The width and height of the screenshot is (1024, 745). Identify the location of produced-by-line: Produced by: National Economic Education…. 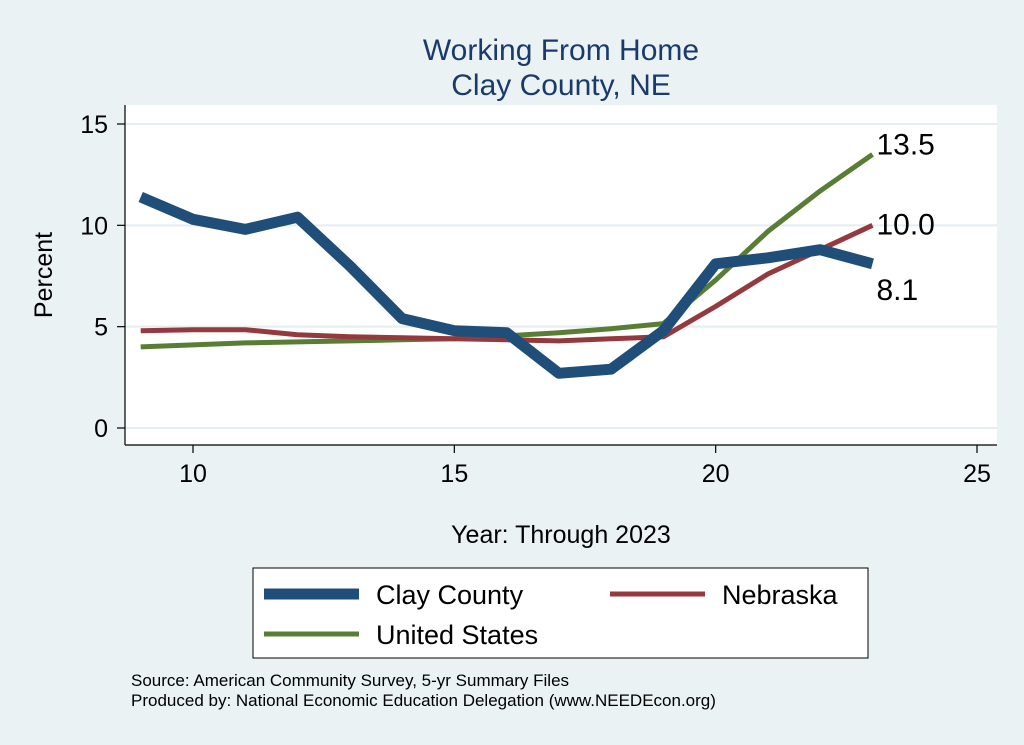
(423, 700).